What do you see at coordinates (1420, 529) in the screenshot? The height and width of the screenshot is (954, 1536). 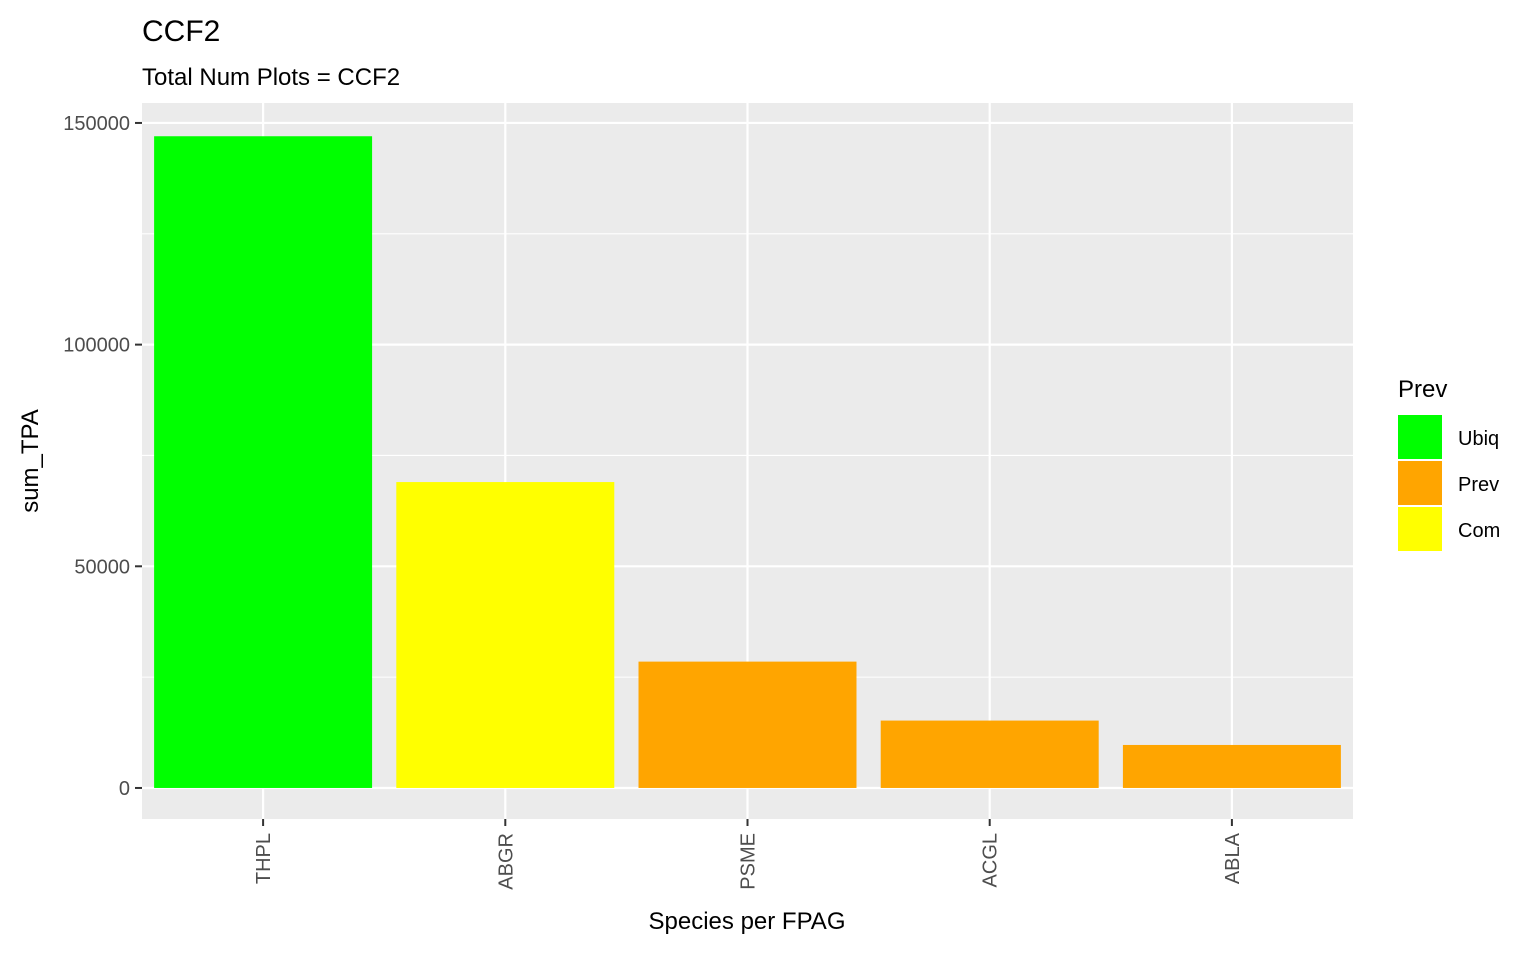 I see `legend-key-com` at bounding box center [1420, 529].